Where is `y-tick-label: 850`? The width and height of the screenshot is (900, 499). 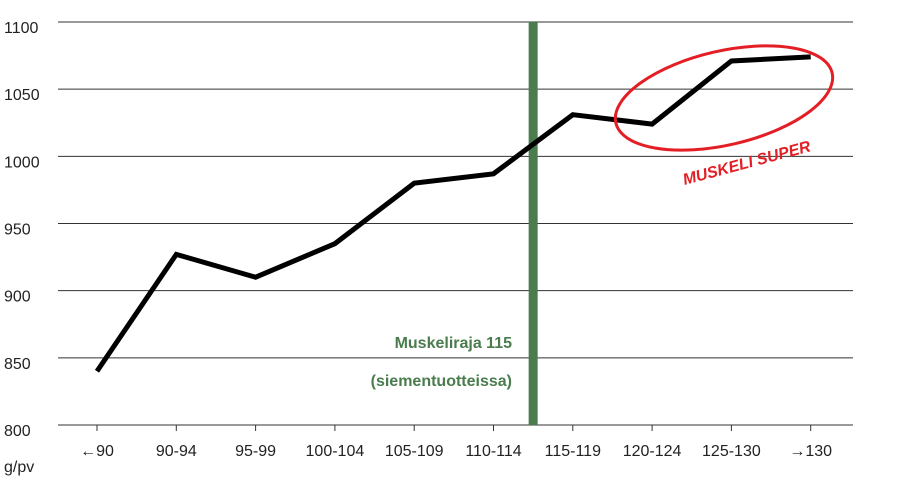
y-tick-label: 850 is located at coordinates (17, 364).